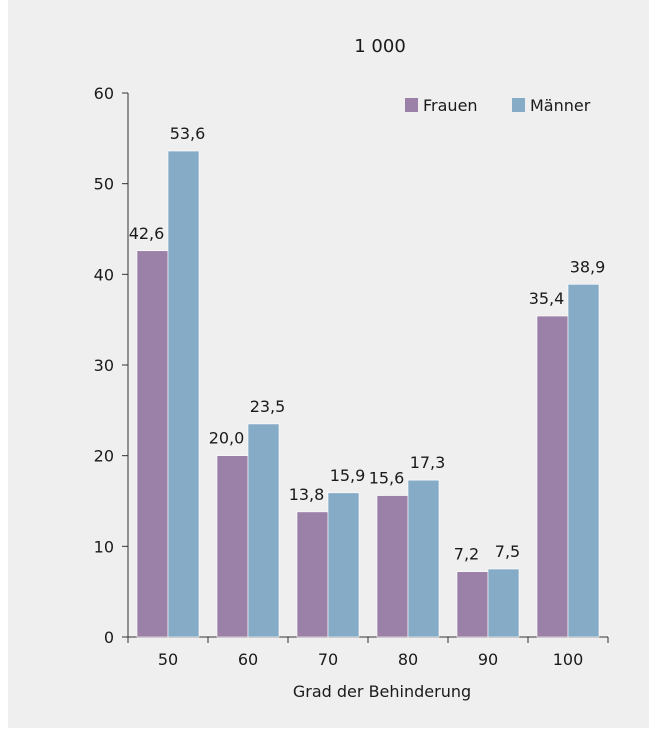 Image resolution: width=657 pixels, height=743 pixels. I want to click on data-label: 7,5, so click(507, 551).